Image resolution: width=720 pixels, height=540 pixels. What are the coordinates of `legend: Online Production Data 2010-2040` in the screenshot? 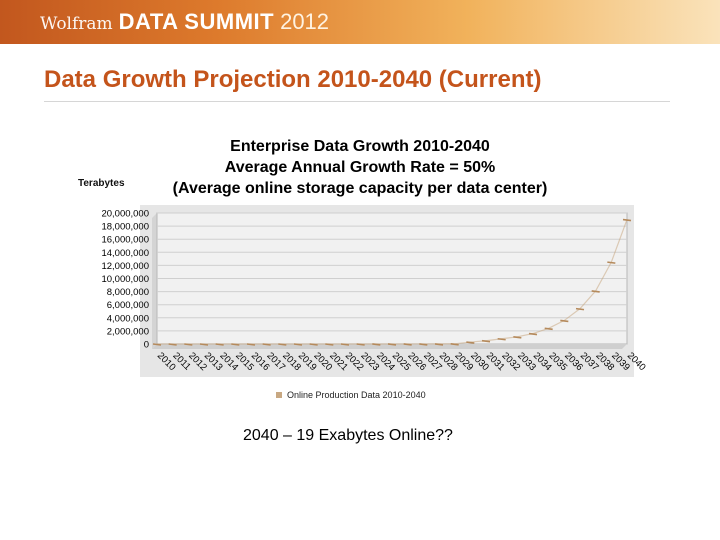 It's located at (351, 395).